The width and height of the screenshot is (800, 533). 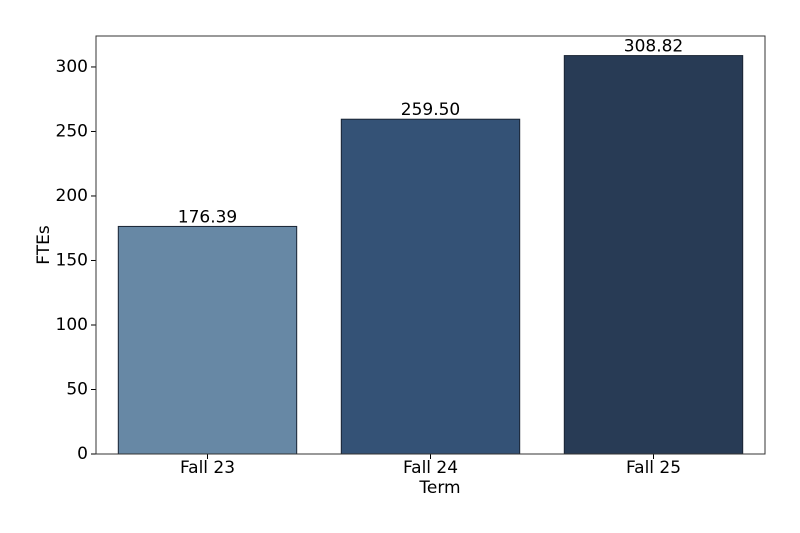 What do you see at coordinates (82, 454) in the screenshot?
I see `y-tick-label: 0` at bounding box center [82, 454].